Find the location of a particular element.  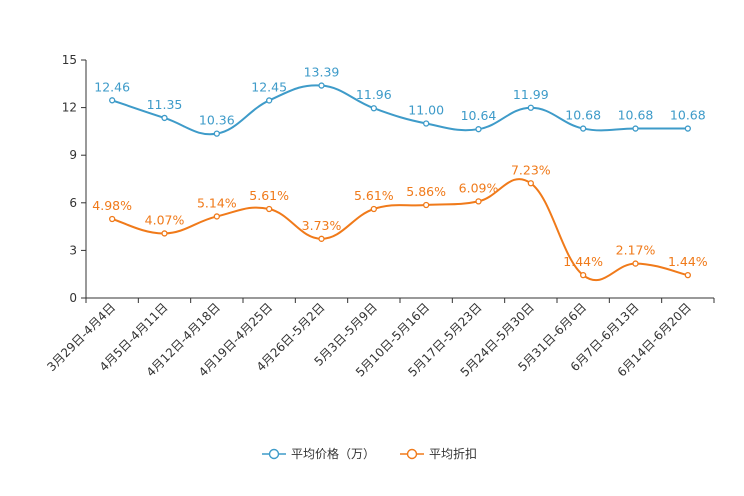

data-label: 6.09% is located at coordinates (479, 187).